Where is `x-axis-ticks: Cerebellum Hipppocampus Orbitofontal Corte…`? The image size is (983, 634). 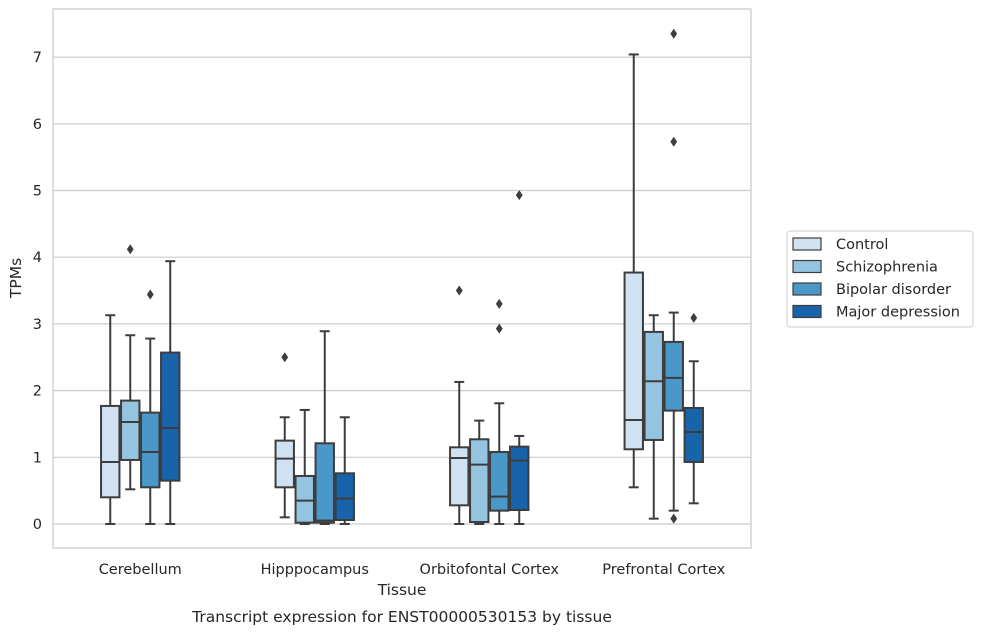 x-axis-ticks: Cerebellum Hipppocampus Orbitofontal Corte… is located at coordinates (412, 570).